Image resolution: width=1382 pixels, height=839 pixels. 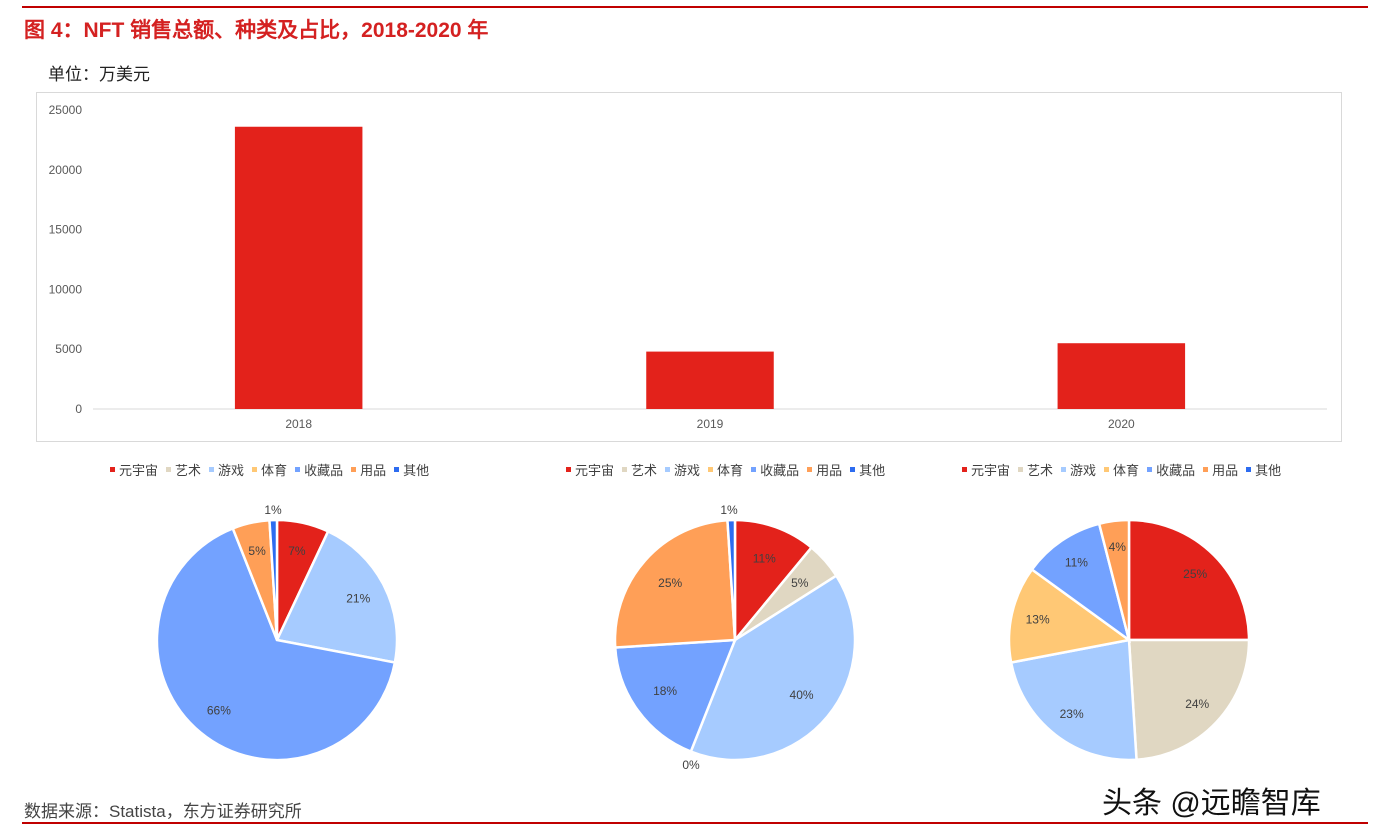 What do you see at coordinates (1072, 714) in the screenshot?
I see `pie-value-label: 23%` at bounding box center [1072, 714].